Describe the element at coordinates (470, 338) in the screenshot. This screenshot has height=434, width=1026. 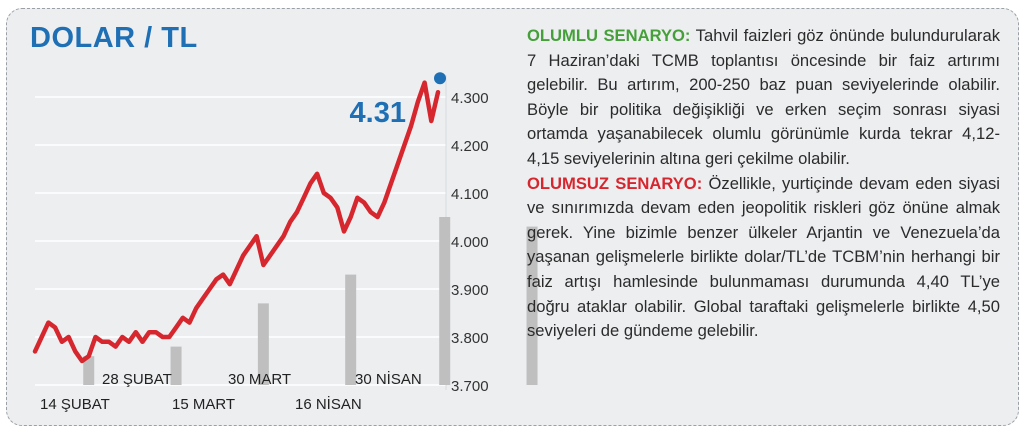
I see `y-tick-label: 3.800` at that location.